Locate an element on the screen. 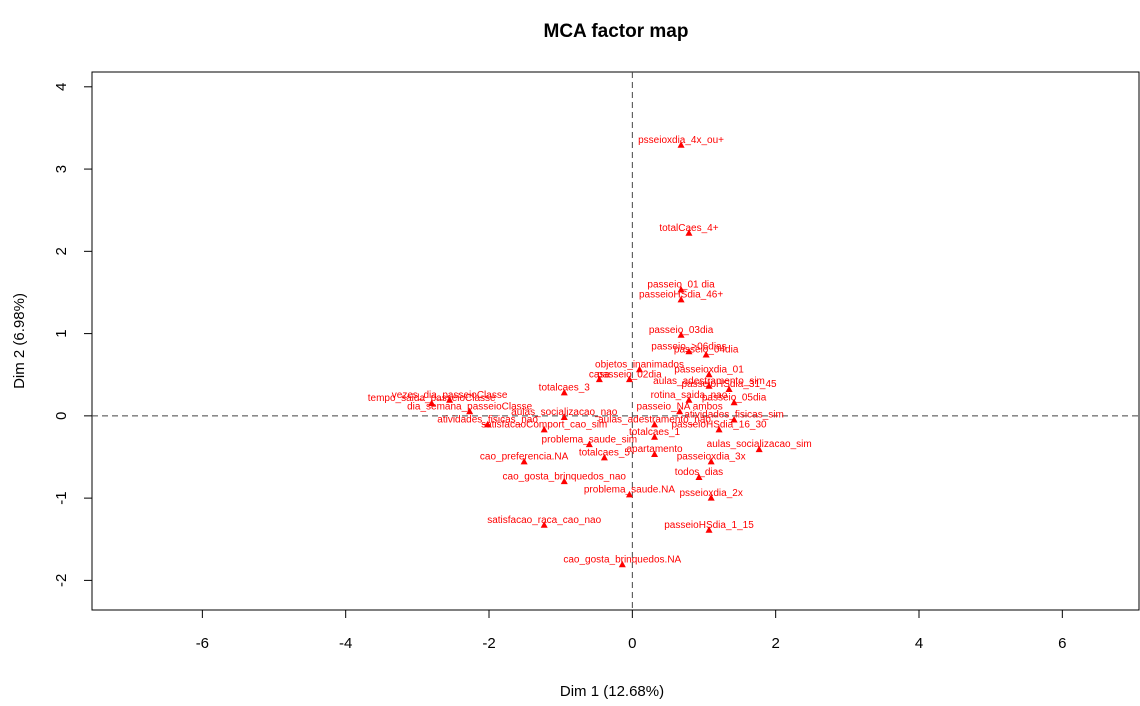 The width and height of the screenshot is (1140, 706). point-label: psseioxdia_2x is located at coordinates (710, 493).